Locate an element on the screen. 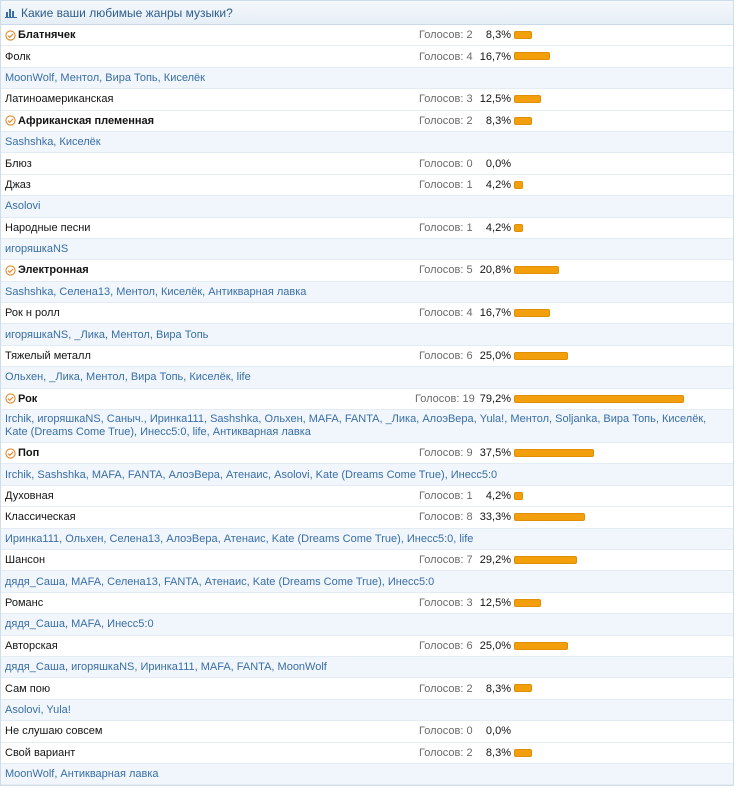  poll-option-row: Народные песни Голосов: 1 4,2% is located at coordinates (367, 228).